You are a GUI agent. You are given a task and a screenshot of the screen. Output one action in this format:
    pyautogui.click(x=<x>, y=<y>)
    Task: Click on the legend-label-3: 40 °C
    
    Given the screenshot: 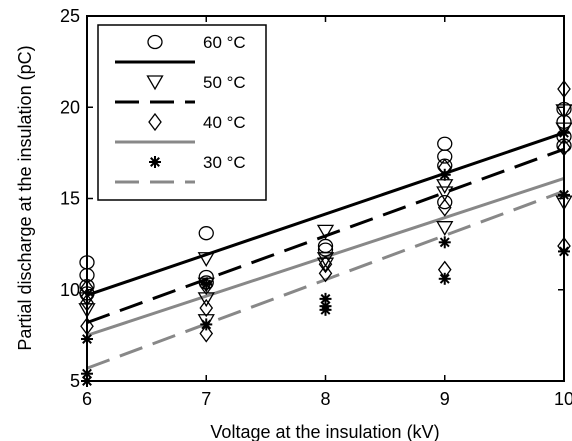 What is the action you would take?
    pyautogui.click(x=224, y=122)
    